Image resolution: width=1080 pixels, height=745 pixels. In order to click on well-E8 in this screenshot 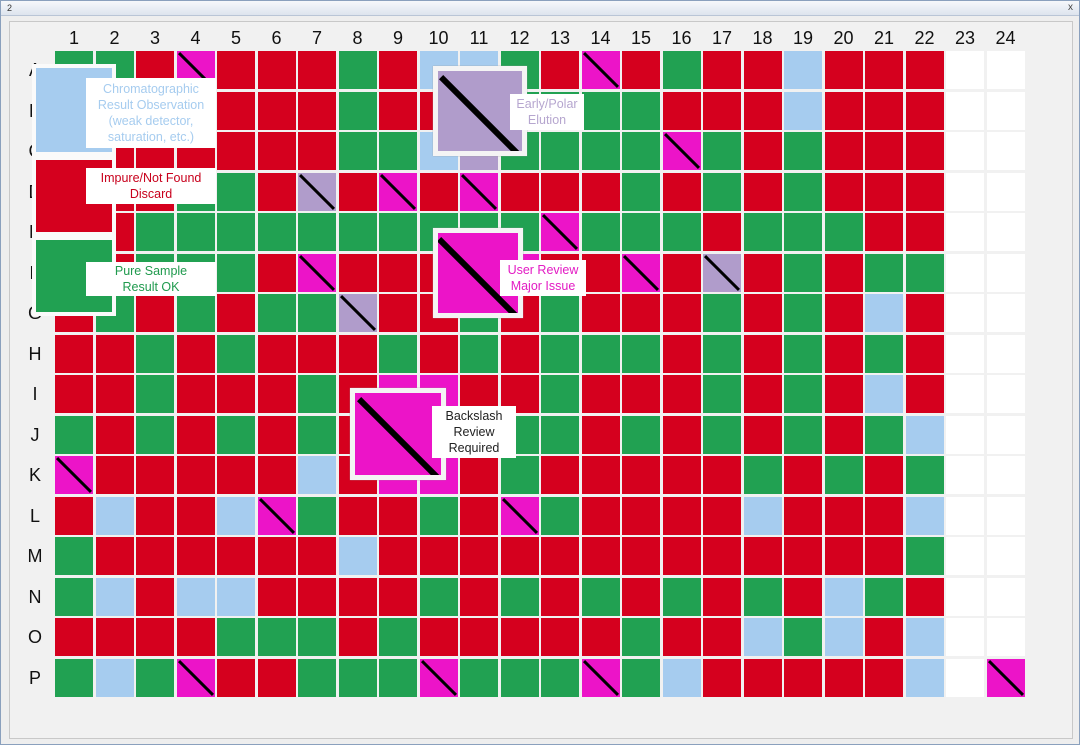, I will do `click(357, 232)`.